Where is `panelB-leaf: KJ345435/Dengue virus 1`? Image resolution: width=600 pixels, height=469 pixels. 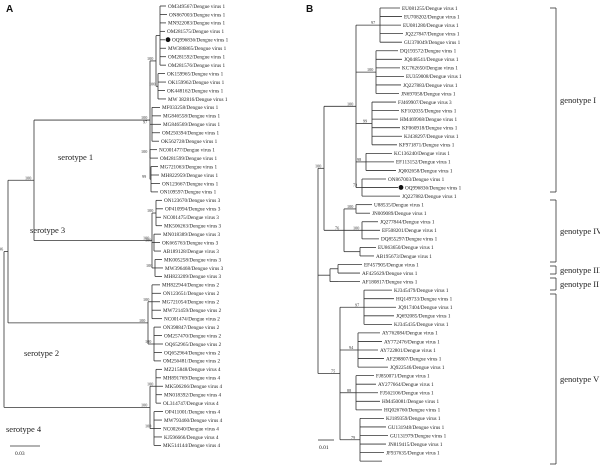
panelB-leaf: KJ345435/Dengue virus 1 is located at coordinates (421, 325).